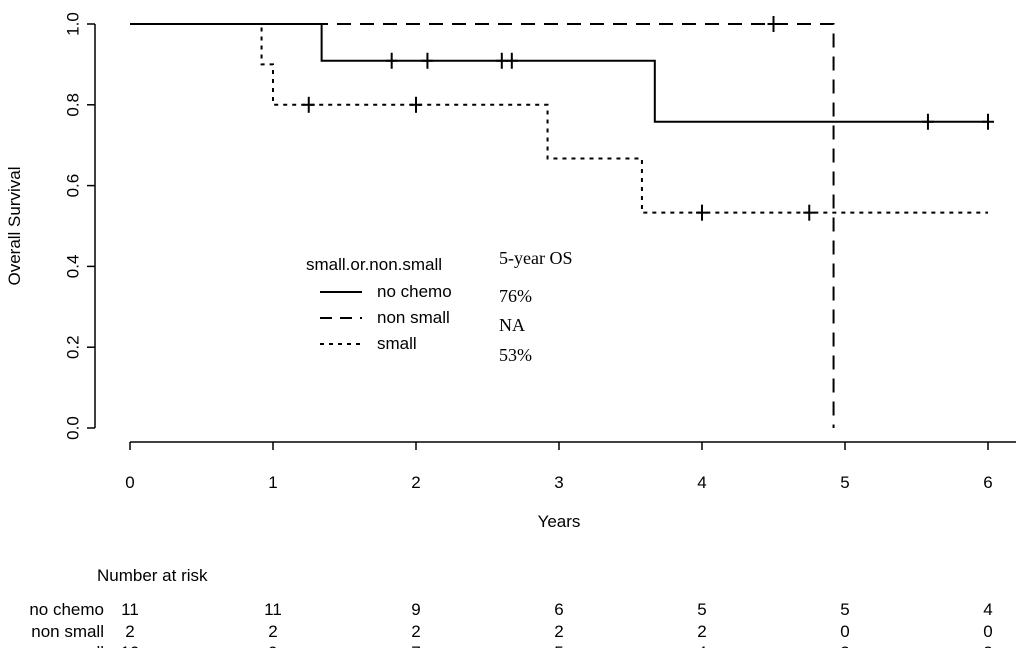 This screenshot has height=648, width=1016. I want to click on x-tick-label: 2, so click(415, 482).